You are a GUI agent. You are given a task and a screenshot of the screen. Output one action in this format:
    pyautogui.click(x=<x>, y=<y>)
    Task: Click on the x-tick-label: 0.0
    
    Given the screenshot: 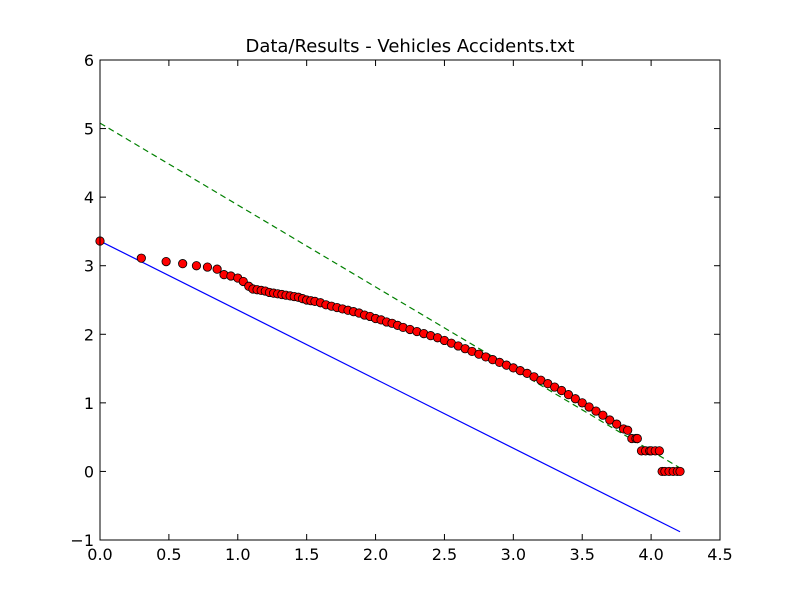 What is the action you would take?
    pyautogui.click(x=99, y=554)
    